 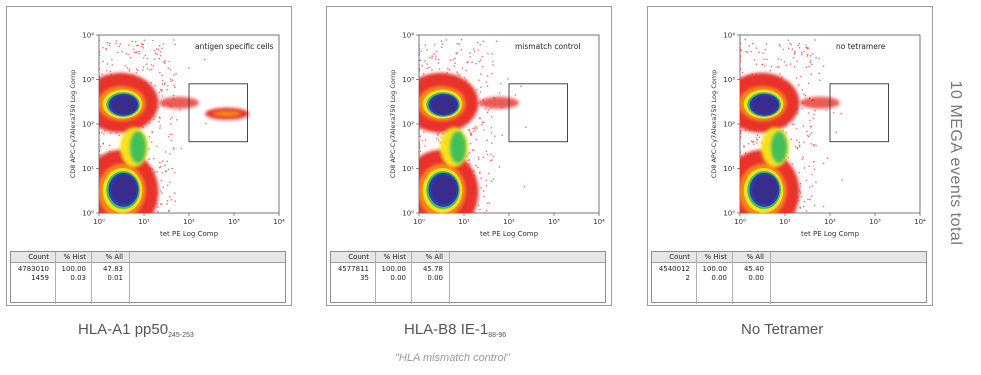 I want to click on stats-header-cell: % All, so click(x=755, y=257).